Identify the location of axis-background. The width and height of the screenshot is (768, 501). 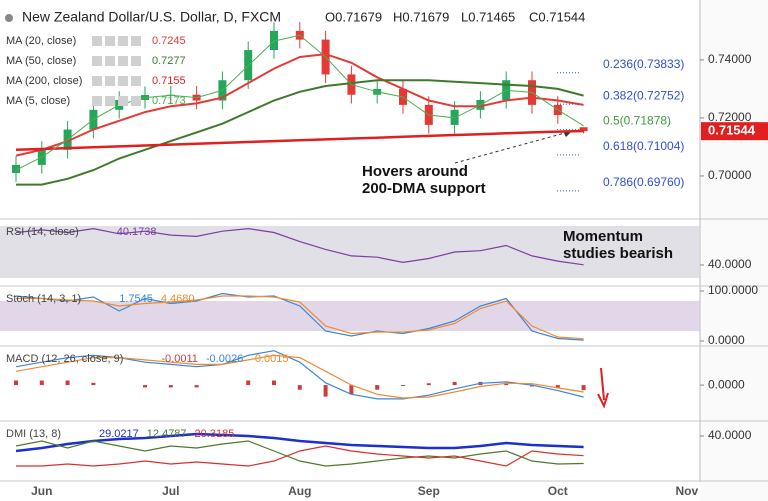
(734, 250).